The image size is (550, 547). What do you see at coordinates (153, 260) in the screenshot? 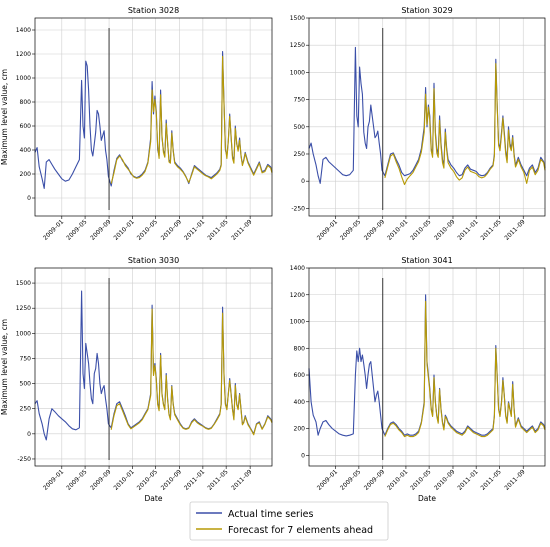
I see `chart-title: Station 3030` at bounding box center [153, 260].